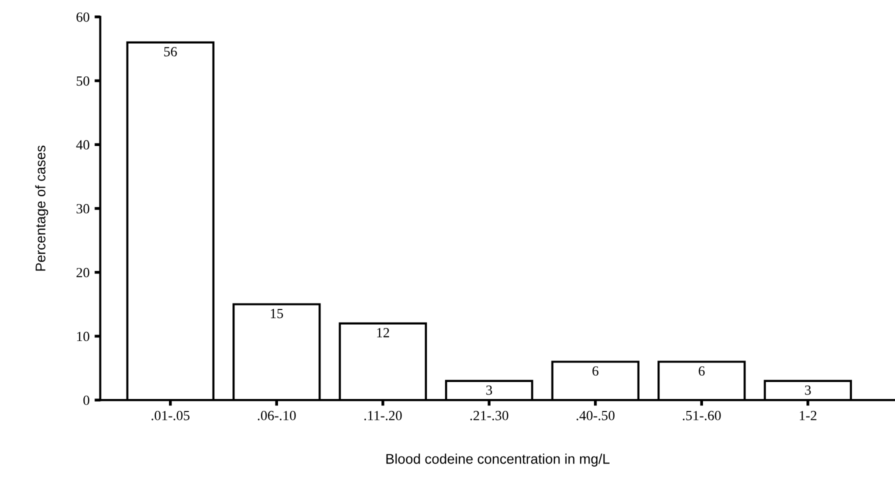 The width and height of the screenshot is (895, 482). What do you see at coordinates (595, 415) in the screenshot?
I see `x-tick-label: .40-.50` at bounding box center [595, 415].